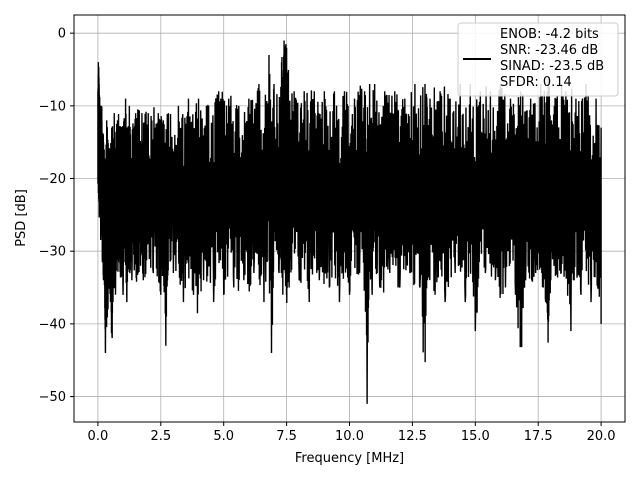 This screenshot has width=640, height=480. What do you see at coordinates (52, 397) in the screenshot?
I see `y-tick-label: −50` at bounding box center [52, 397].